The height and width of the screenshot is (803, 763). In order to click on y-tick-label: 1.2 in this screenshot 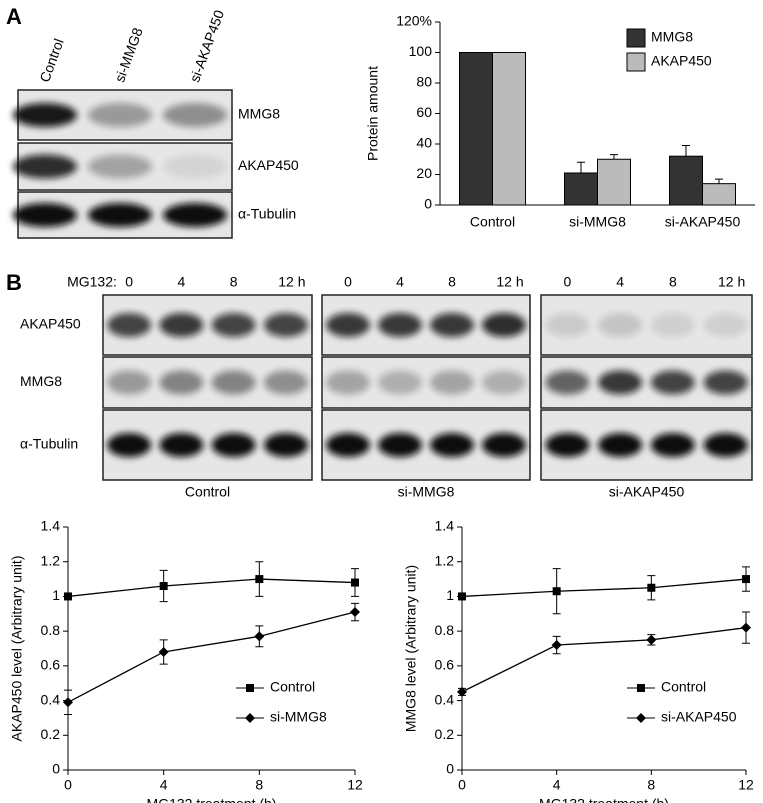, I will do `click(51, 560)`.